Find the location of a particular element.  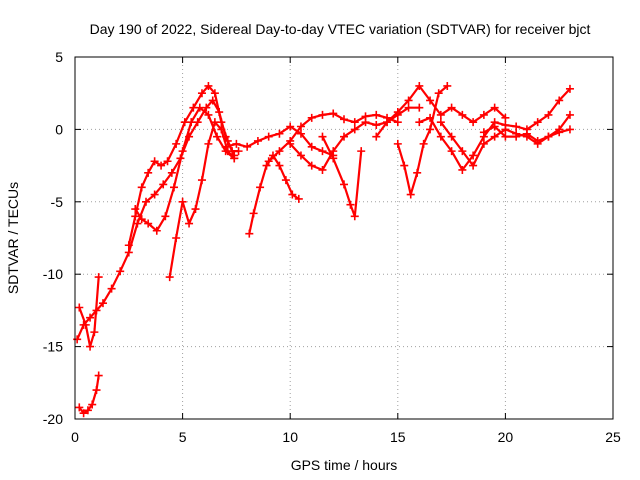

y-tick-label: -5 is located at coordinates (57, 202).